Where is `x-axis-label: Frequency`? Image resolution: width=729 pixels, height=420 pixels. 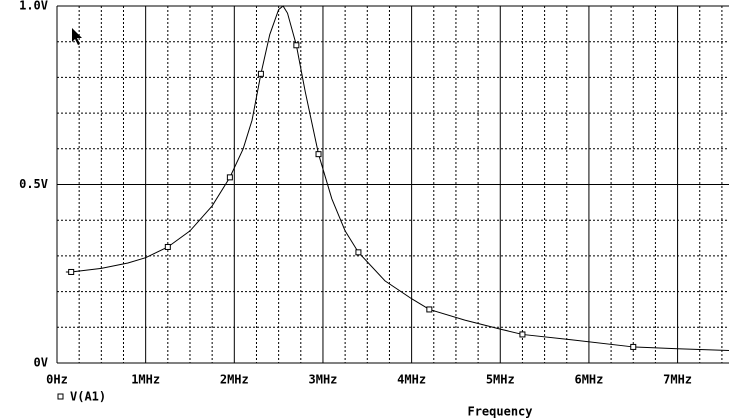 x-axis-label: Frequency is located at coordinates (499, 412).